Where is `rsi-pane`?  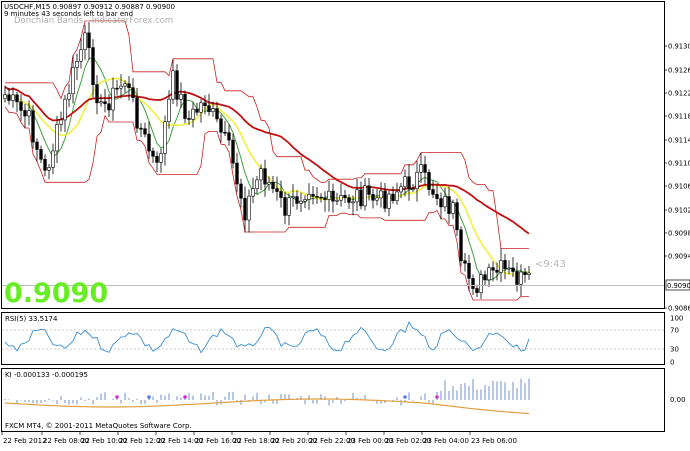
rsi-pane is located at coordinates (333, 339).